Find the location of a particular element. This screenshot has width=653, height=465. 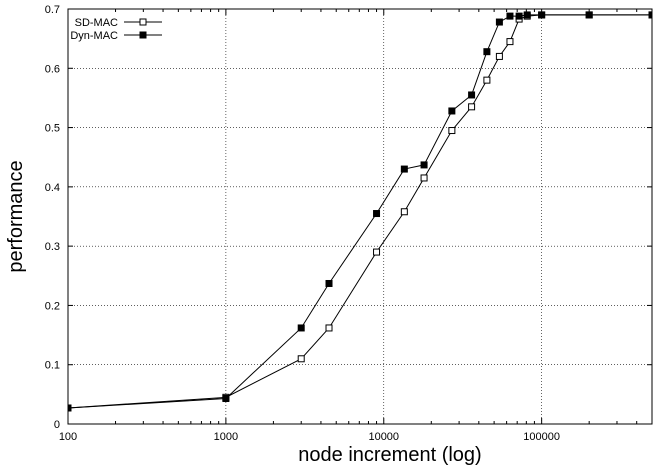

y-tick-label: 0.4 is located at coordinates (52, 188).